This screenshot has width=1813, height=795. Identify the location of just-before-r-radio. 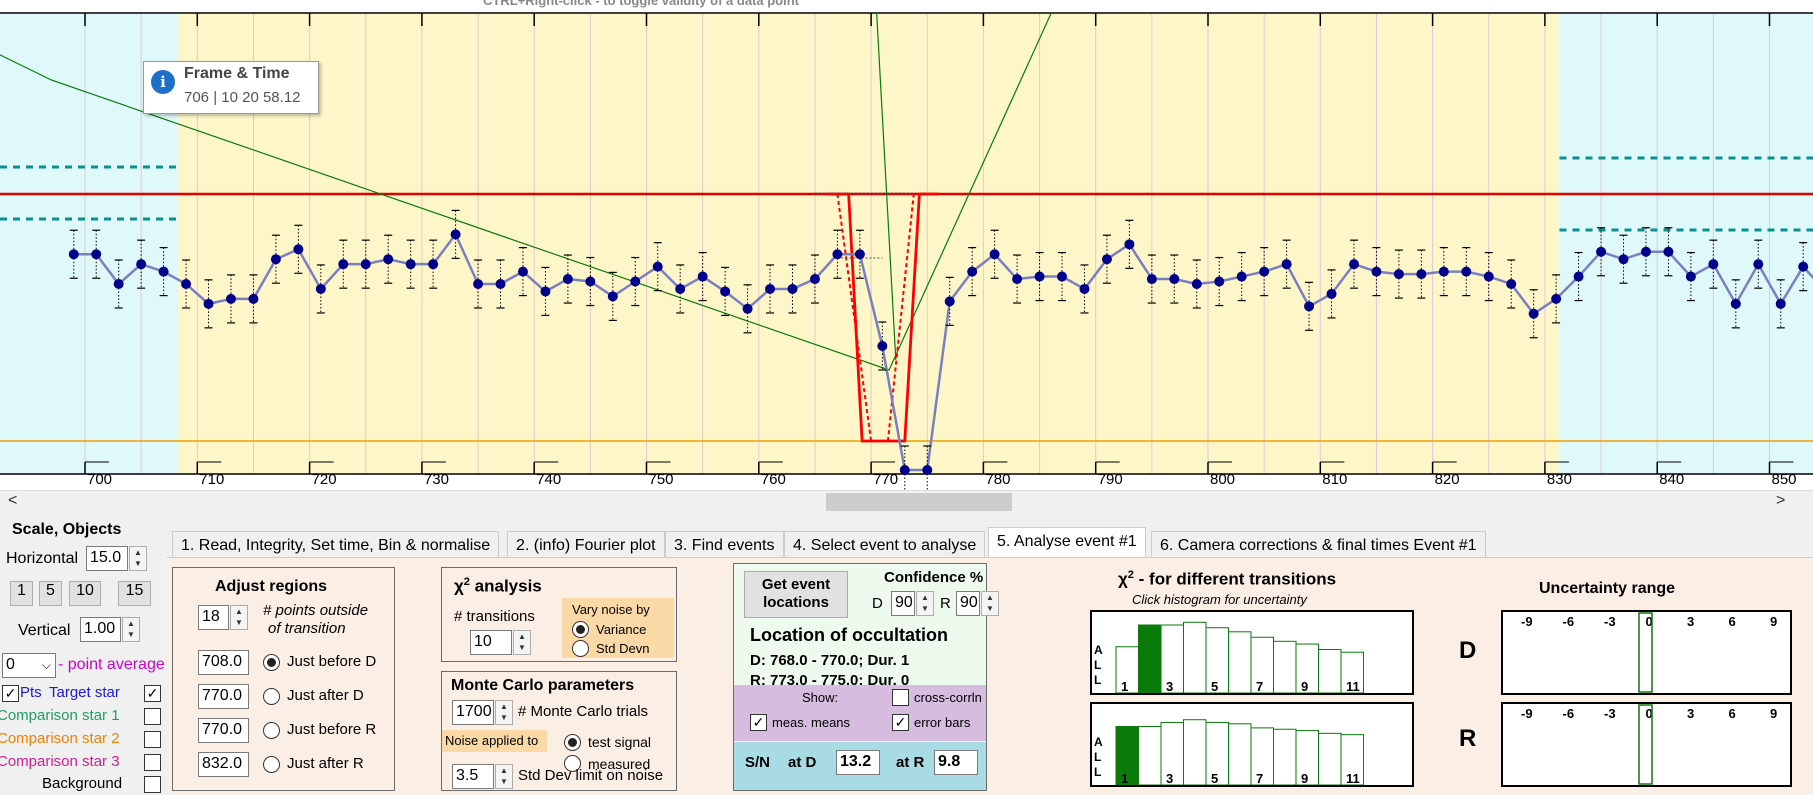
(271, 730).